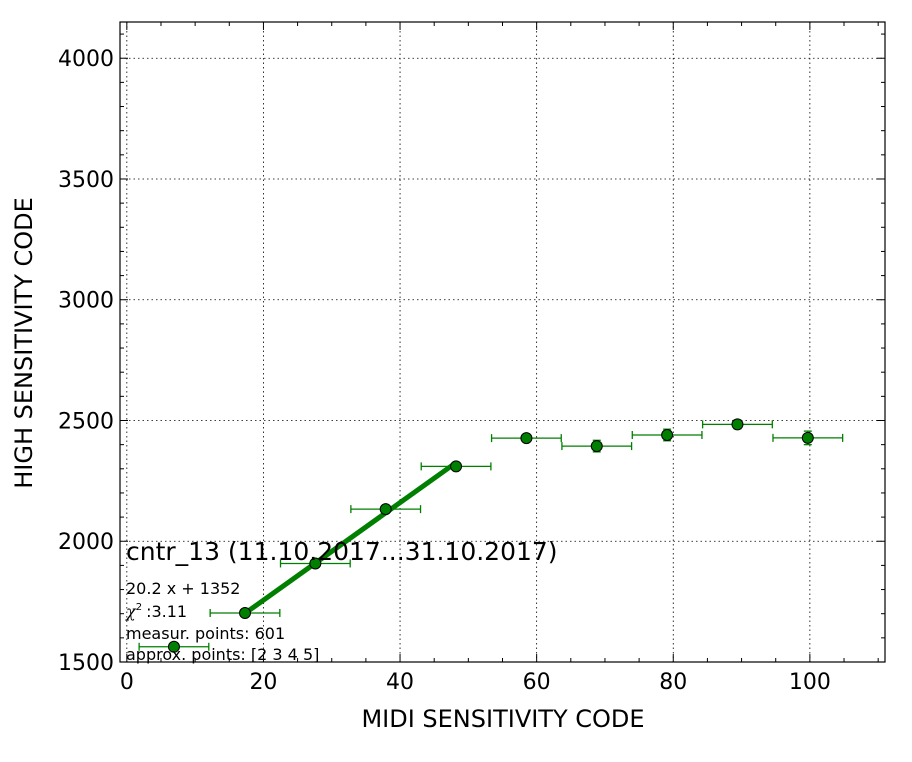  I want to click on fit-line, so click(350, 538).